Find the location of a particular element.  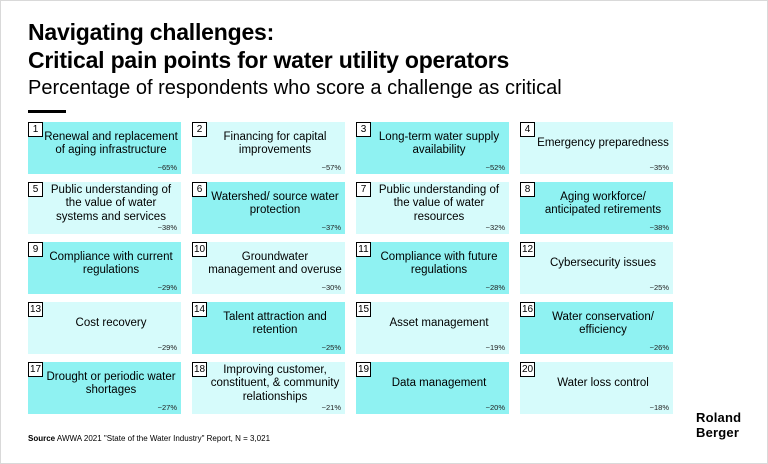

challenge-rank: 20 is located at coordinates (527, 369).